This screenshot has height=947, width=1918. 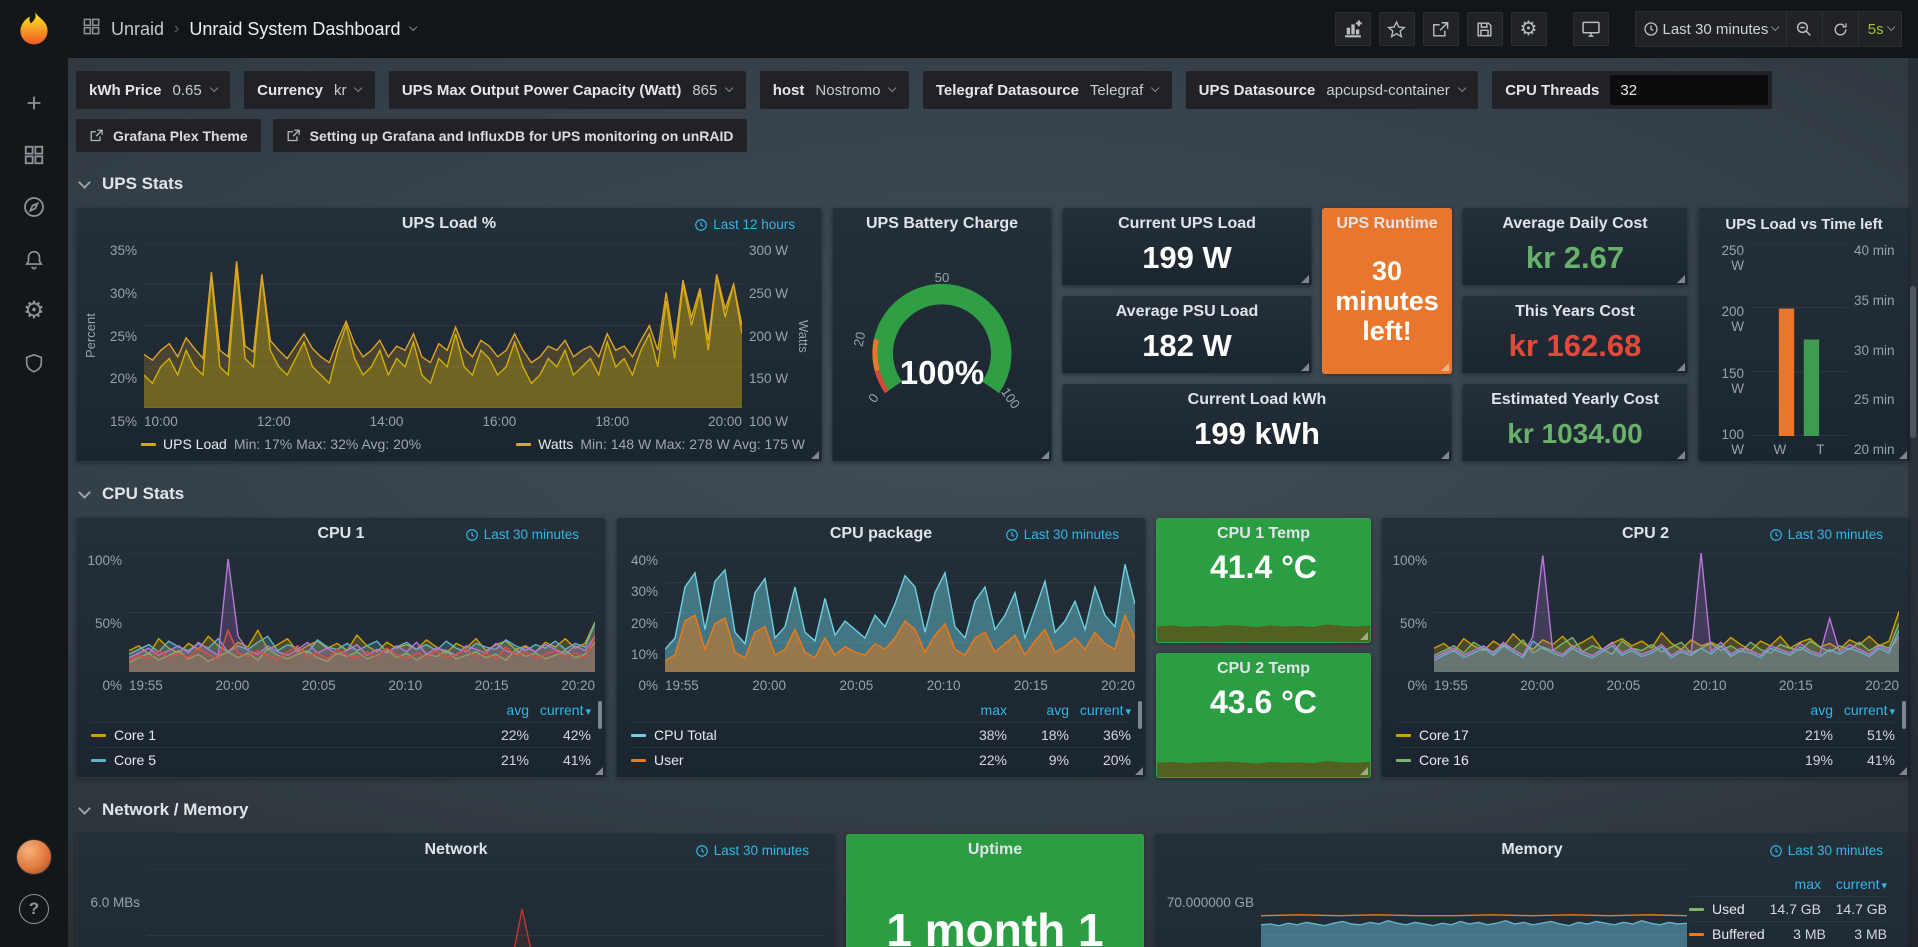 What do you see at coordinates (1913, 502) in the screenshot?
I see `page-scrollbar` at bounding box center [1913, 502].